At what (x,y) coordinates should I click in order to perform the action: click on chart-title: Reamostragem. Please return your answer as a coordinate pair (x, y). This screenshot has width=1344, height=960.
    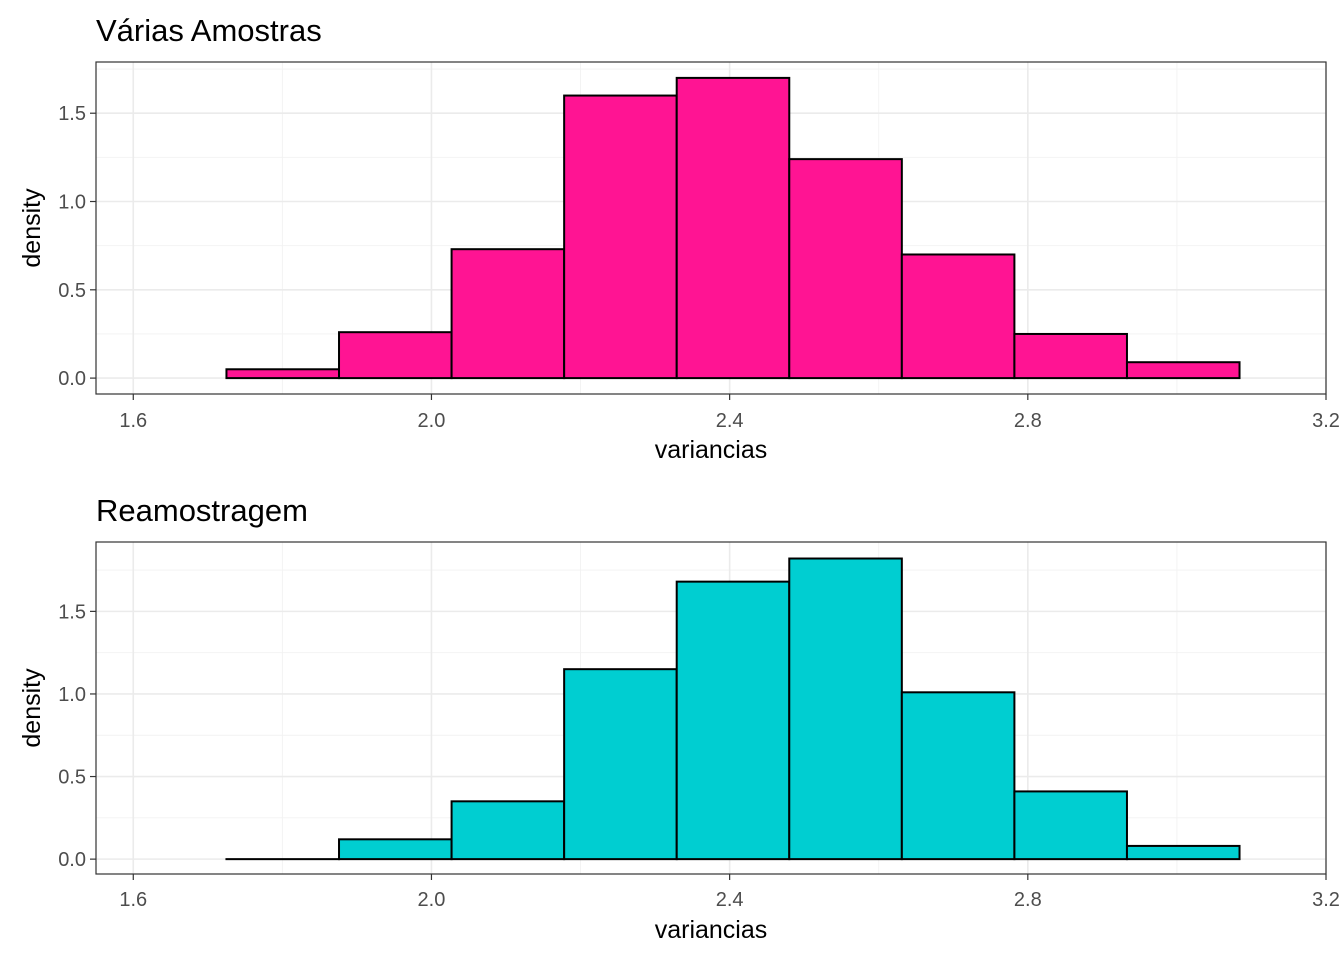
    Looking at the image, I should click on (202, 510).